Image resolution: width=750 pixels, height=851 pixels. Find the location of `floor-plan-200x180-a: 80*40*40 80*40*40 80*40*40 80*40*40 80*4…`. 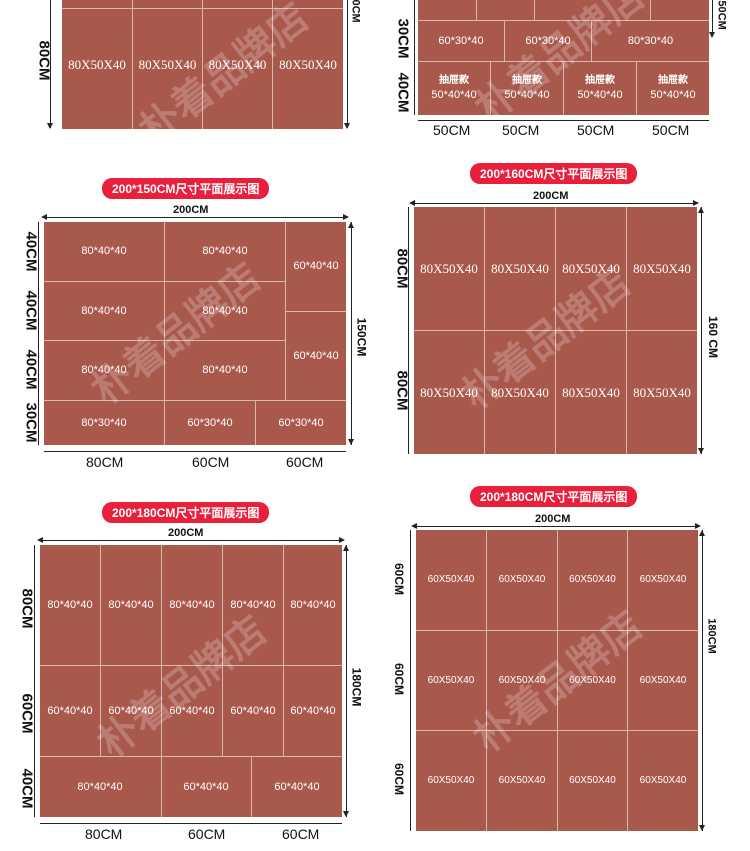

floor-plan-200x180-a: 80*40*40 80*40*40 80*40*40 80*40*40 80*4… is located at coordinates (191, 681).